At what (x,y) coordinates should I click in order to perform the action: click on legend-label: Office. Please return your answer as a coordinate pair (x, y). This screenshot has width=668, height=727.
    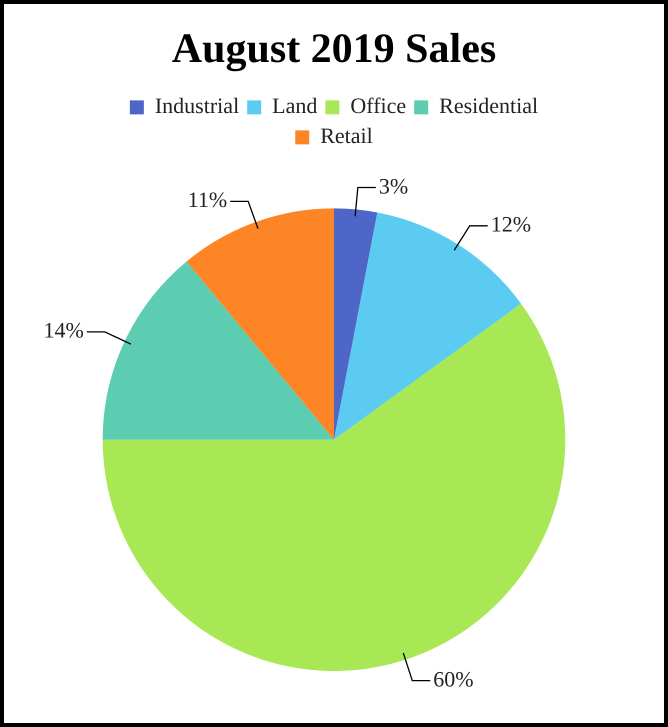
    Looking at the image, I should click on (378, 105).